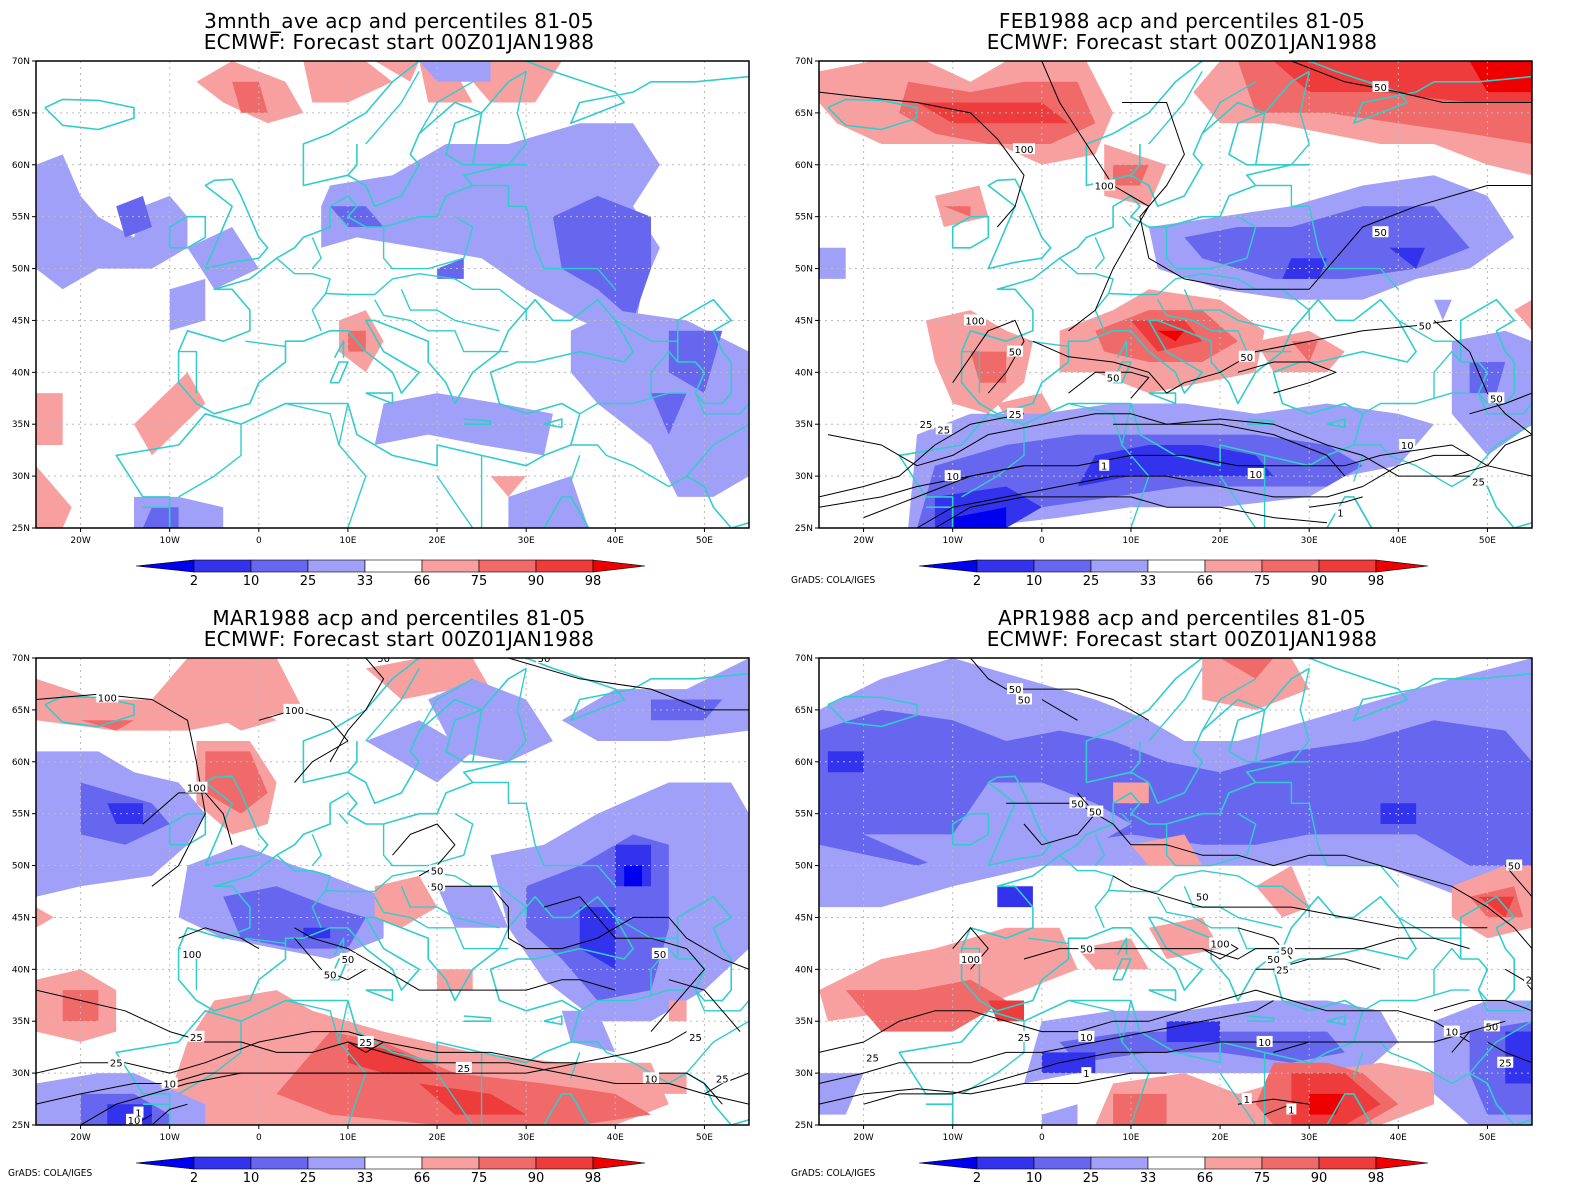  Describe the element at coordinates (1376, 1178) in the screenshot. I see `colorbar-label: 98` at that location.